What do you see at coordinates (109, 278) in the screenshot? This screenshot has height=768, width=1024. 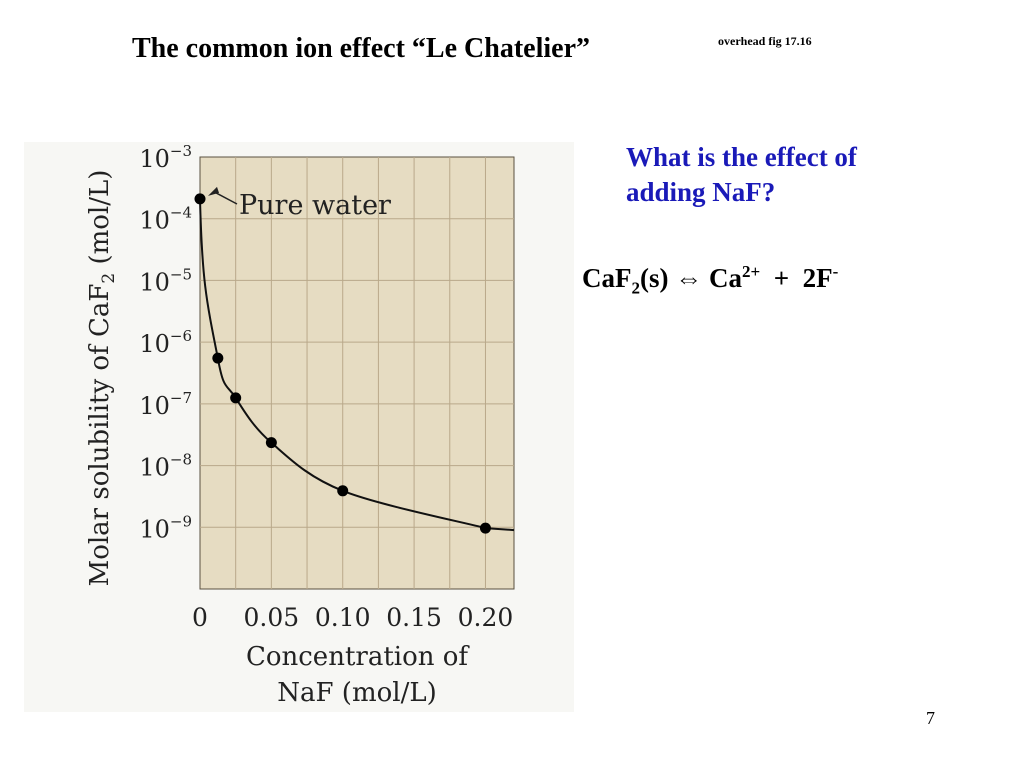 I see `y-axis-label-subscript: 2` at bounding box center [109, 278].